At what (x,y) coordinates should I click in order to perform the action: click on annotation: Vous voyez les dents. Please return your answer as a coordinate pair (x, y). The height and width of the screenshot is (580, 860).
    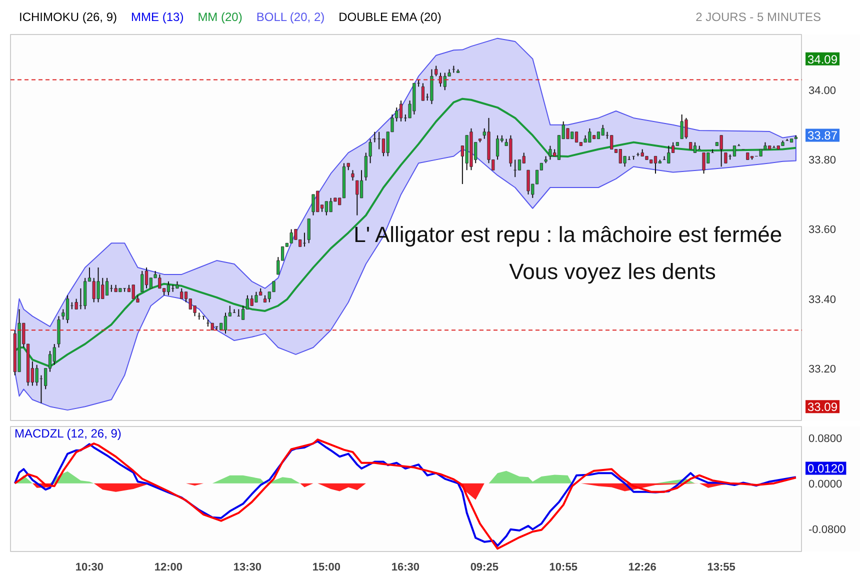
    Looking at the image, I should click on (612, 271).